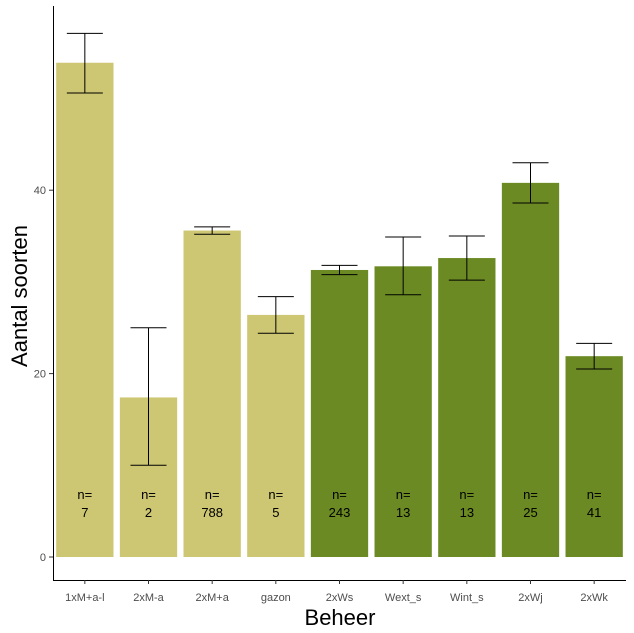 This screenshot has width=634, height=633. I want to click on x-tick-label: 2xM-a, so click(148, 598).